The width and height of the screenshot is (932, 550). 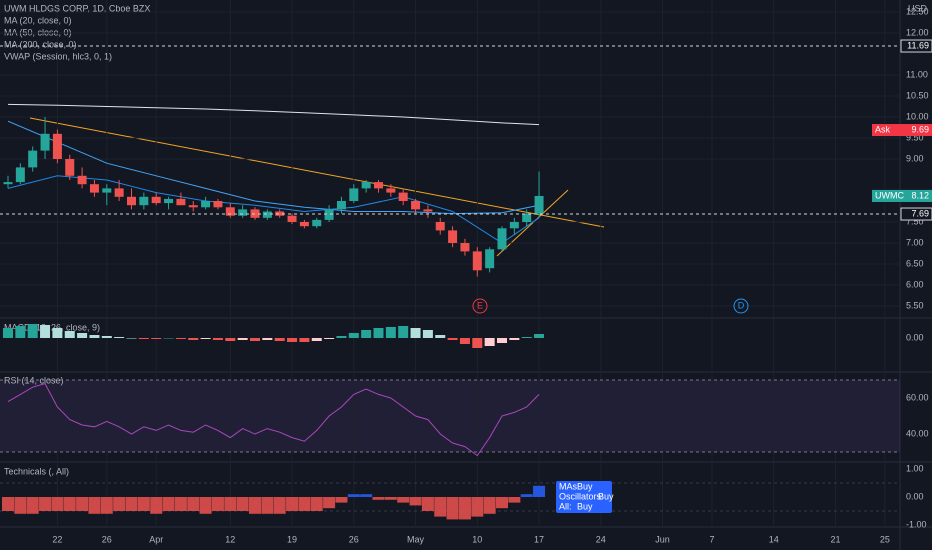 What do you see at coordinates (915, 284) in the screenshot?
I see `y-tick-label: 6.00` at bounding box center [915, 284].